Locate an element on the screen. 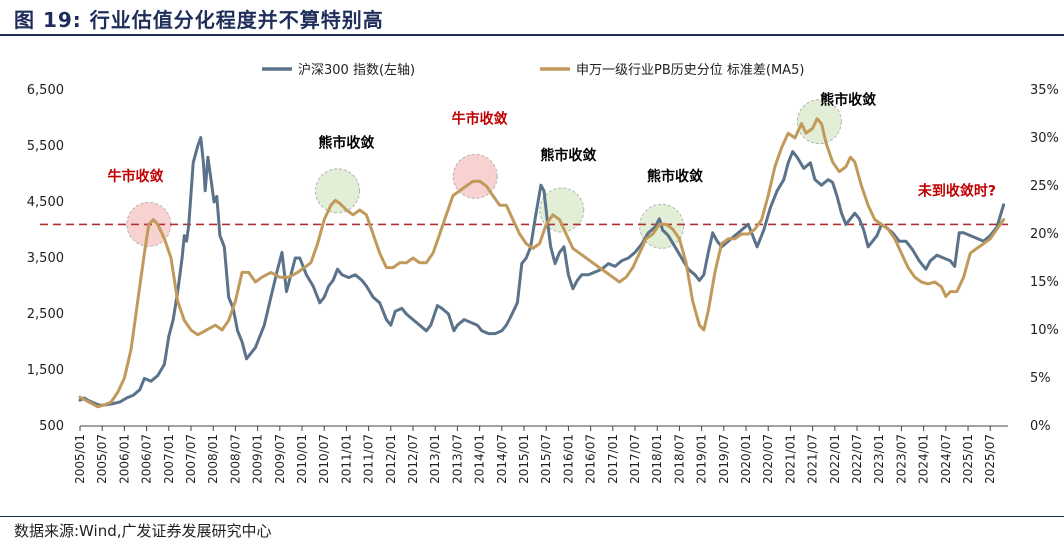 The width and height of the screenshot is (1064, 544). figure-title: 图 19: 行业估值分化程度并不算特别高 is located at coordinates (199, 18).